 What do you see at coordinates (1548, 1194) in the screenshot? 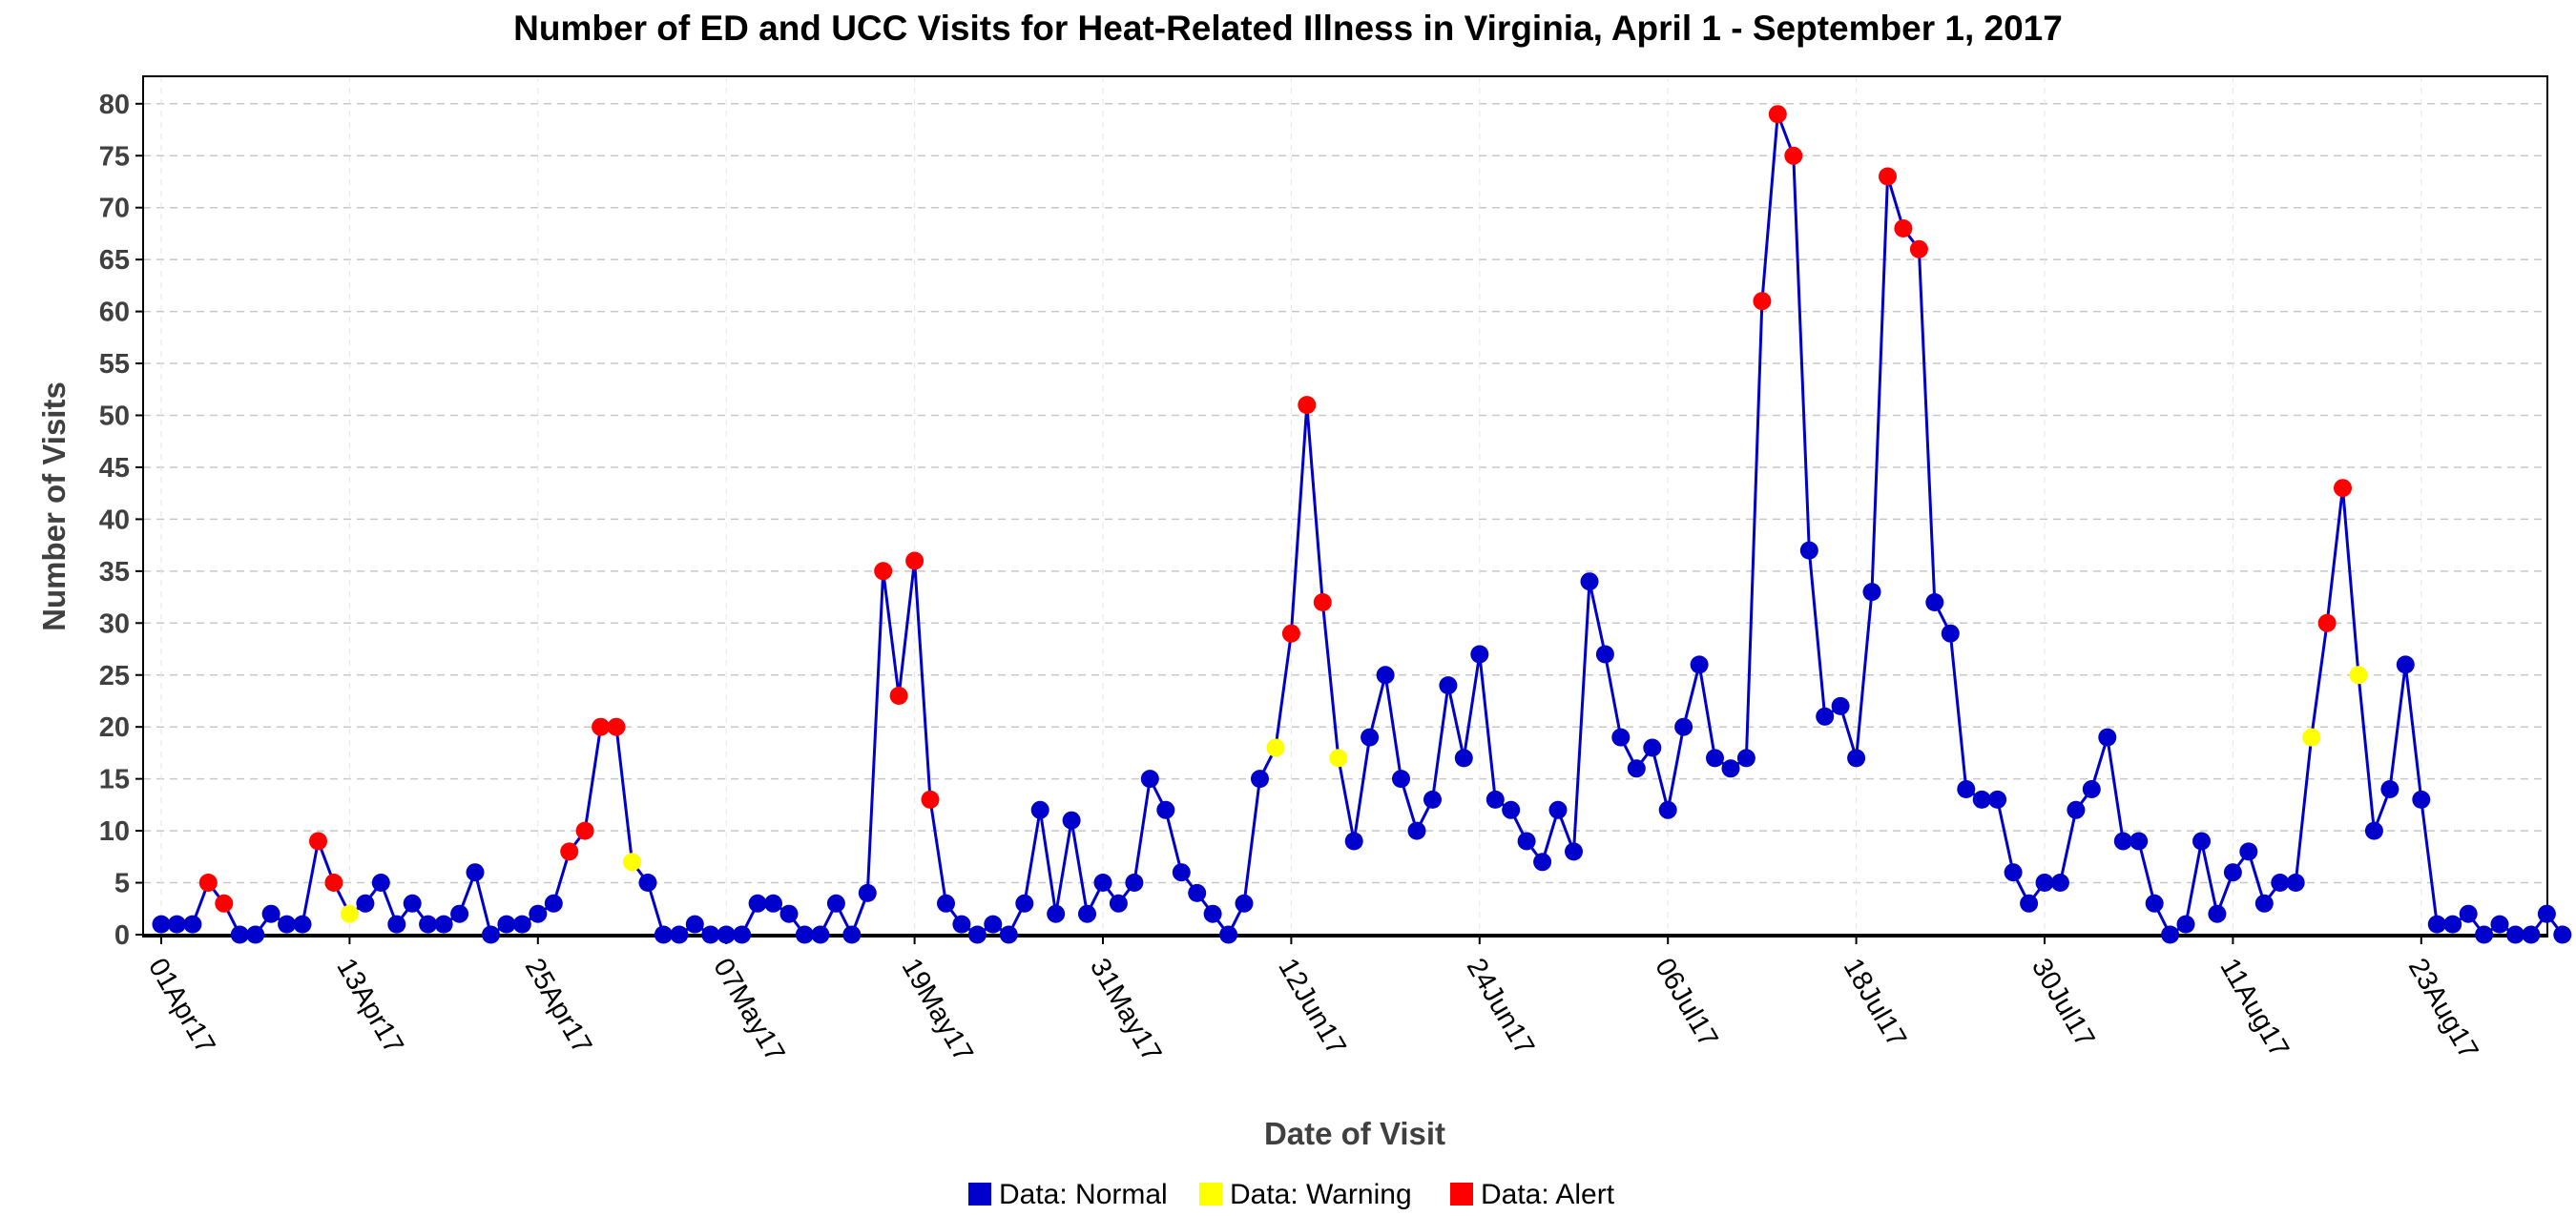
I see `legend-label: Data: Alert` at bounding box center [1548, 1194].